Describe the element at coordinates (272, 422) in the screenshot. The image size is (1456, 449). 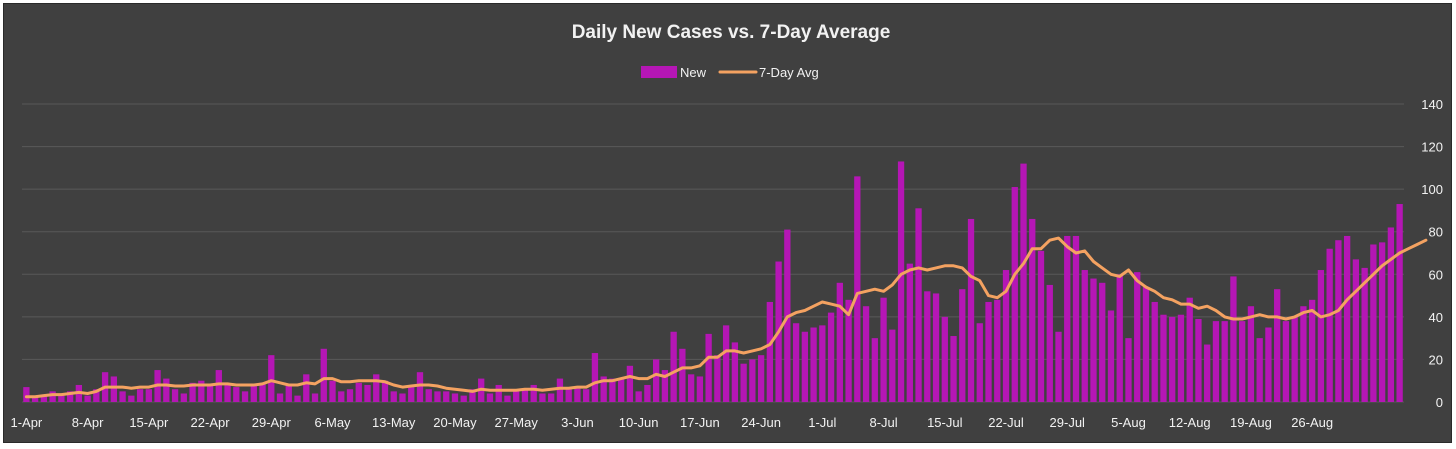
I see `x-tick-label: 29-Apr` at that location.